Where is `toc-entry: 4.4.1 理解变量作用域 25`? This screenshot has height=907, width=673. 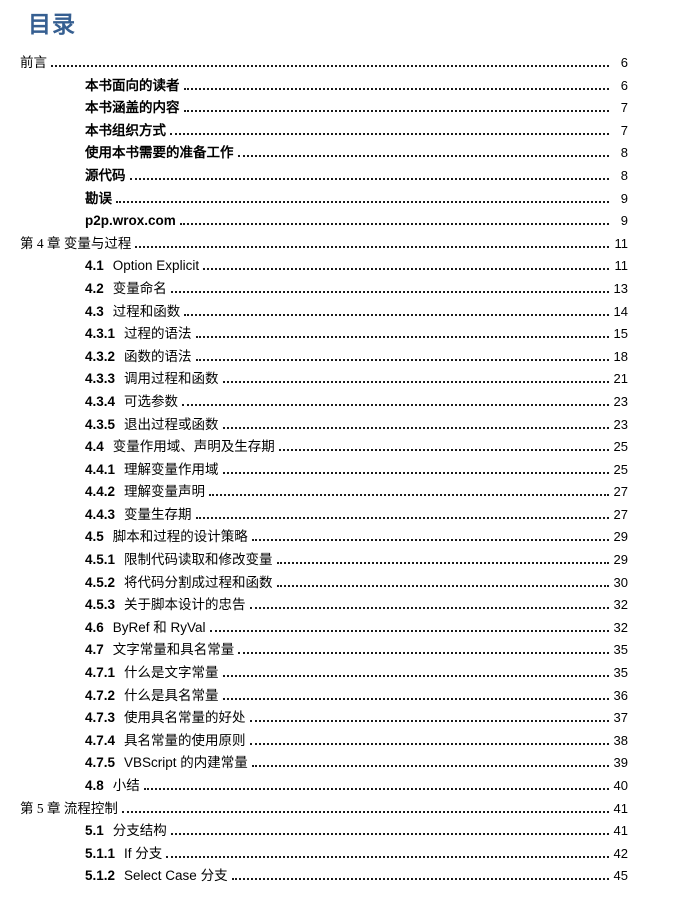 toc-entry: 4.4.1 理解变量作用域 25 is located at coordinates (324, 470).